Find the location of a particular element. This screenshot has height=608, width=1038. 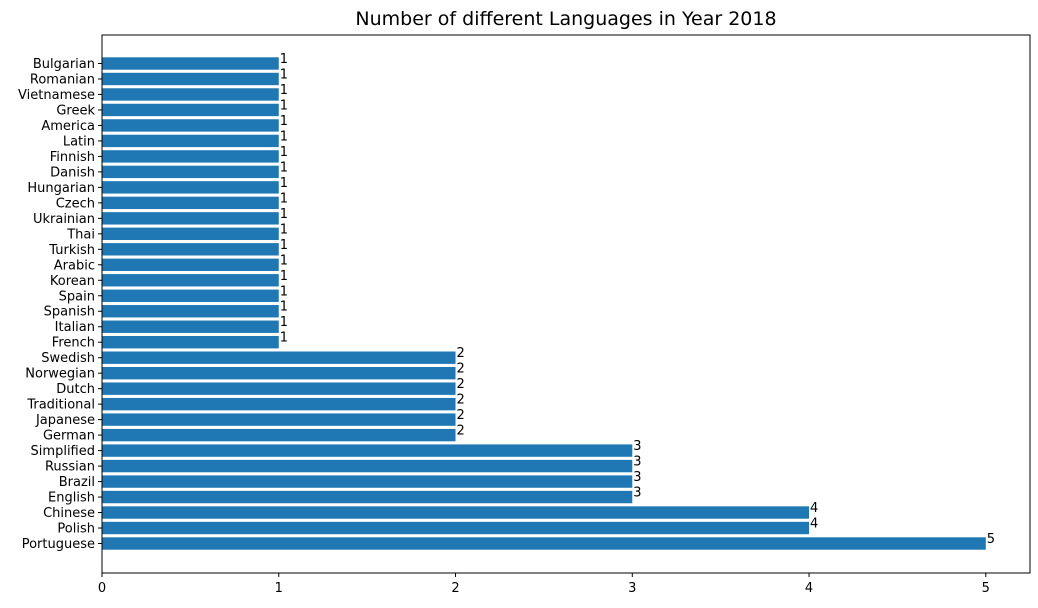

bar-polish is located at coordinates (456, 528).